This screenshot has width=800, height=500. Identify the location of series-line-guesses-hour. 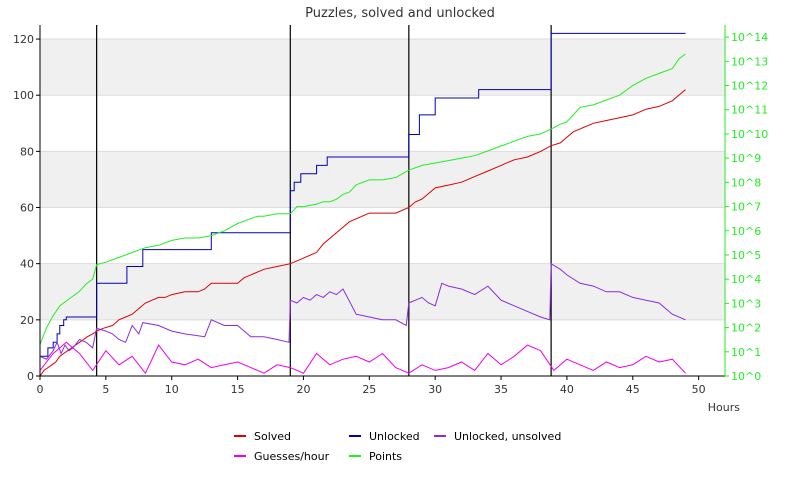
(362, 358).